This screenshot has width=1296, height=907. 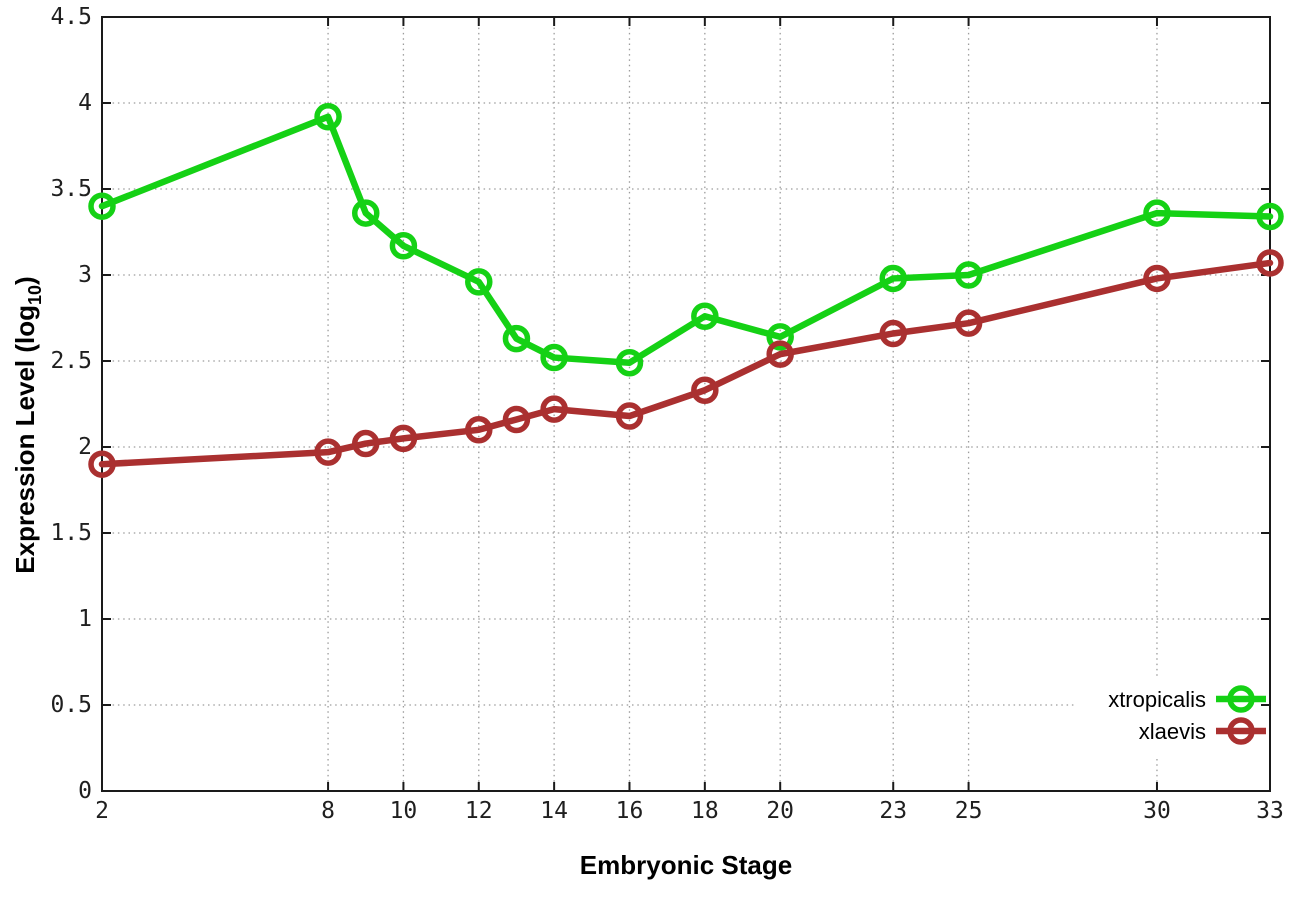 I want to click on x-tick-label: 25, so click(x=969, y=811).